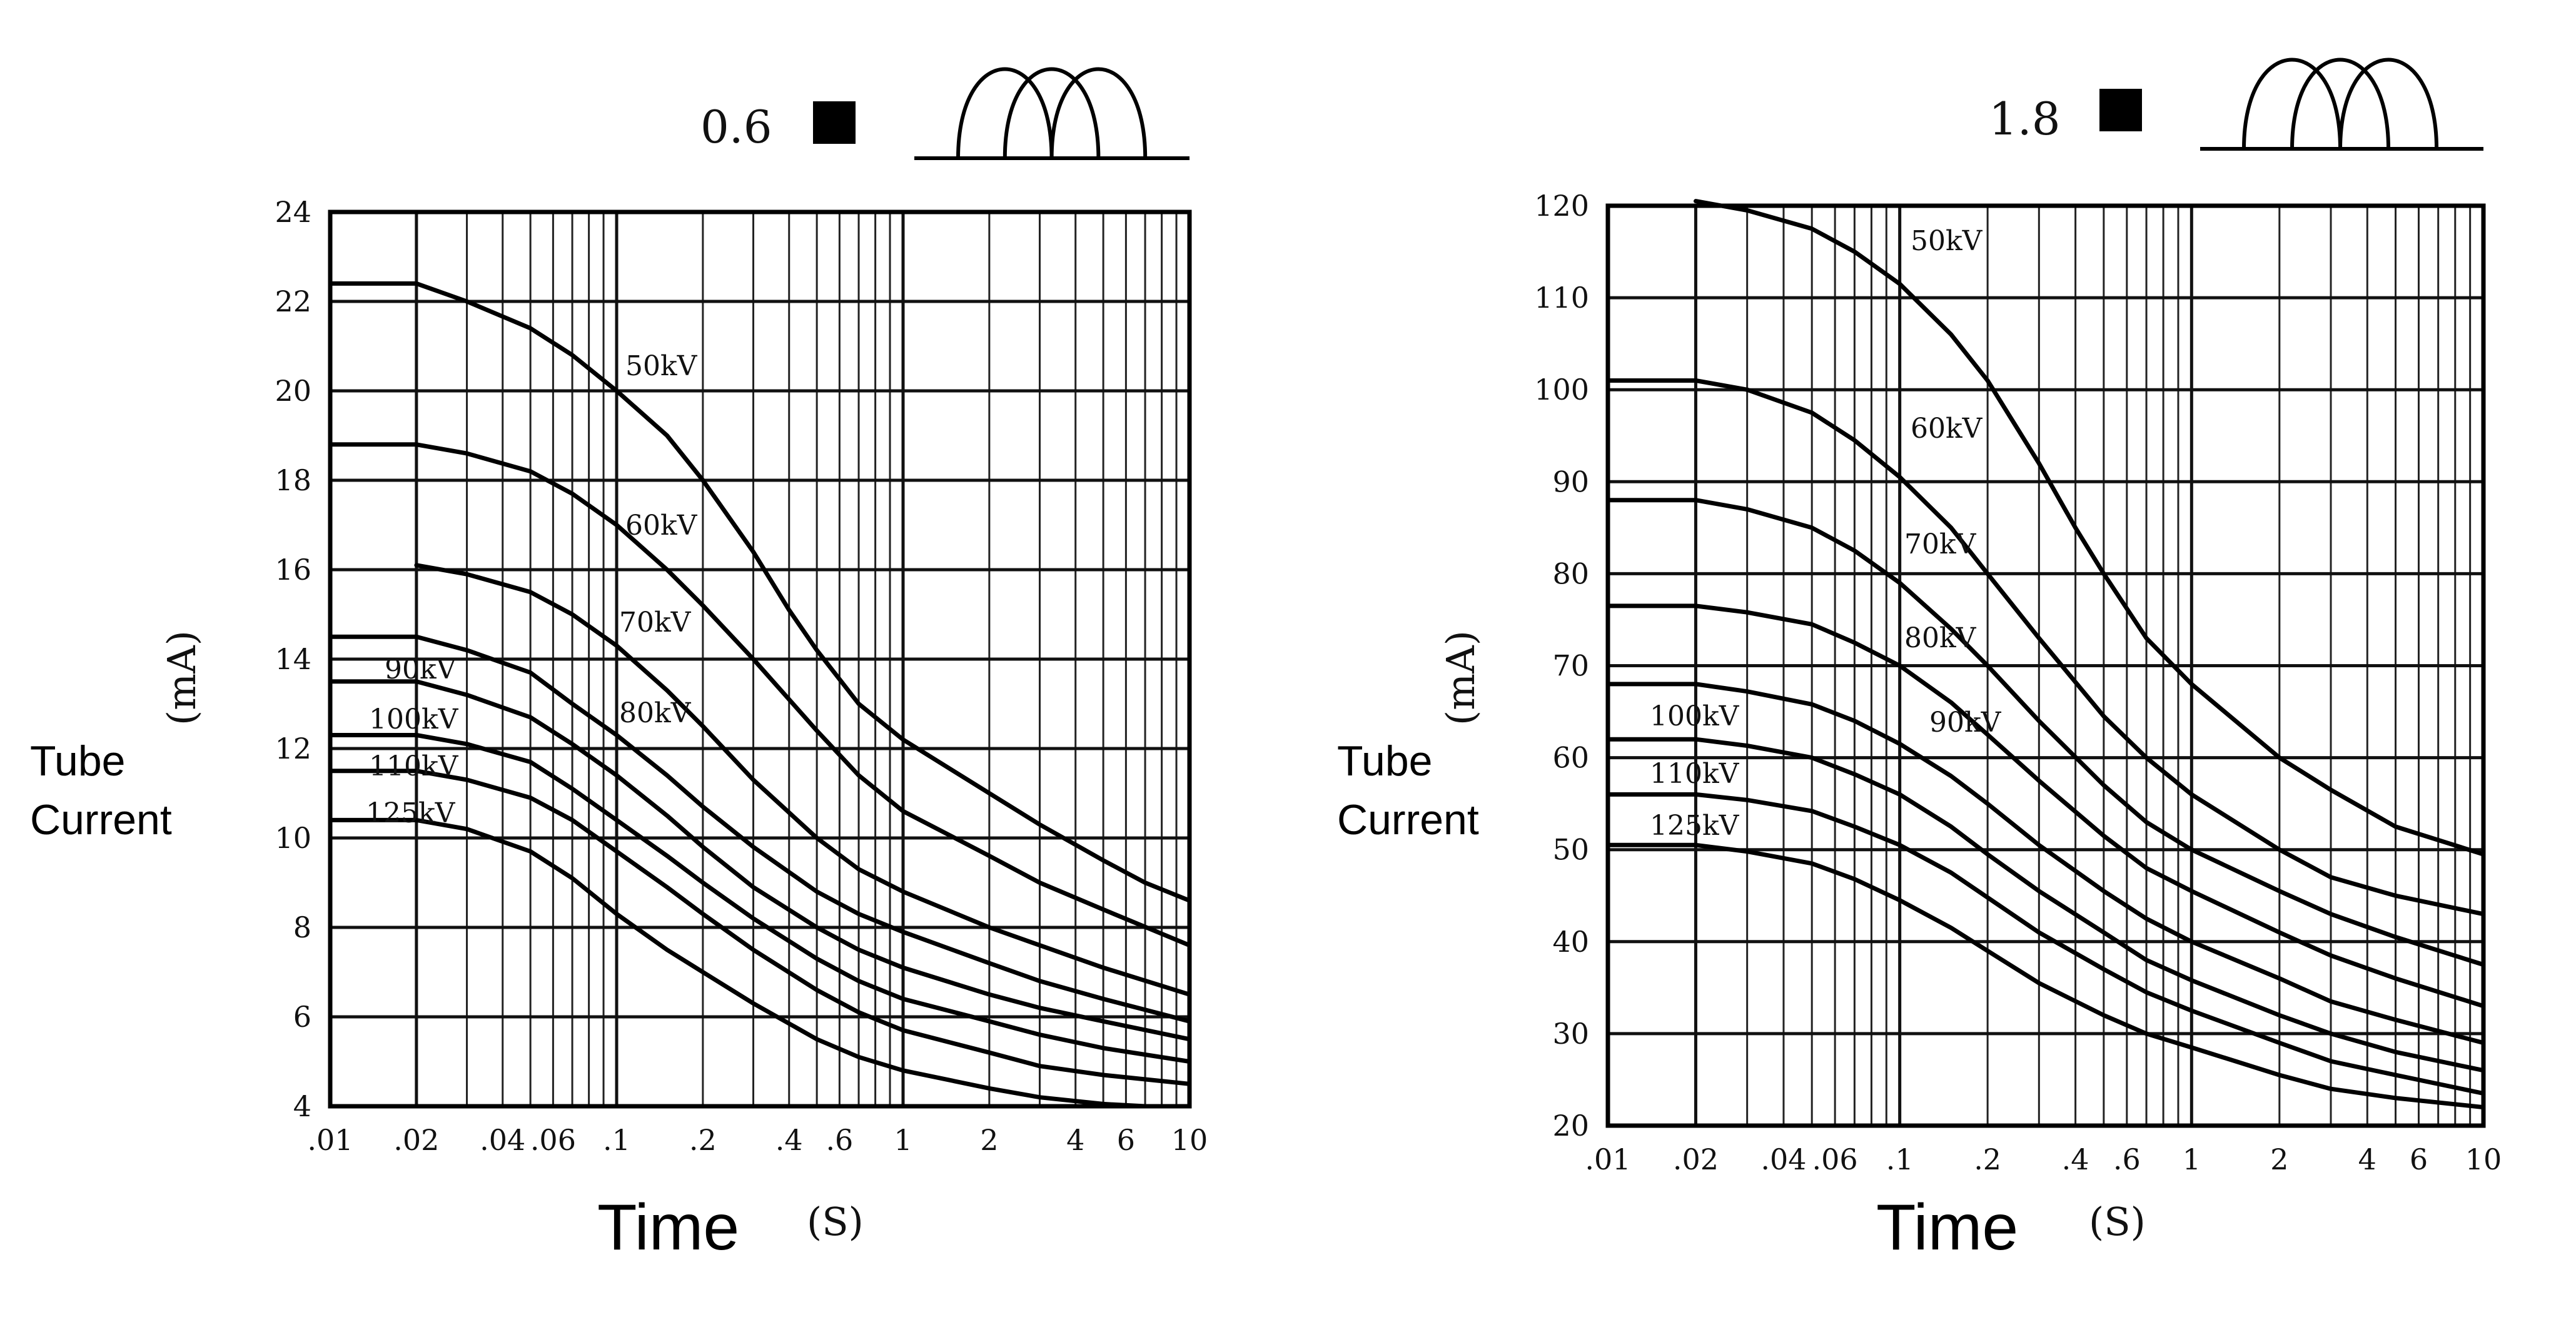 This screenshot has width=2576, height=1332. I want to click on y-tick-label: 90, so click(1570, 482).